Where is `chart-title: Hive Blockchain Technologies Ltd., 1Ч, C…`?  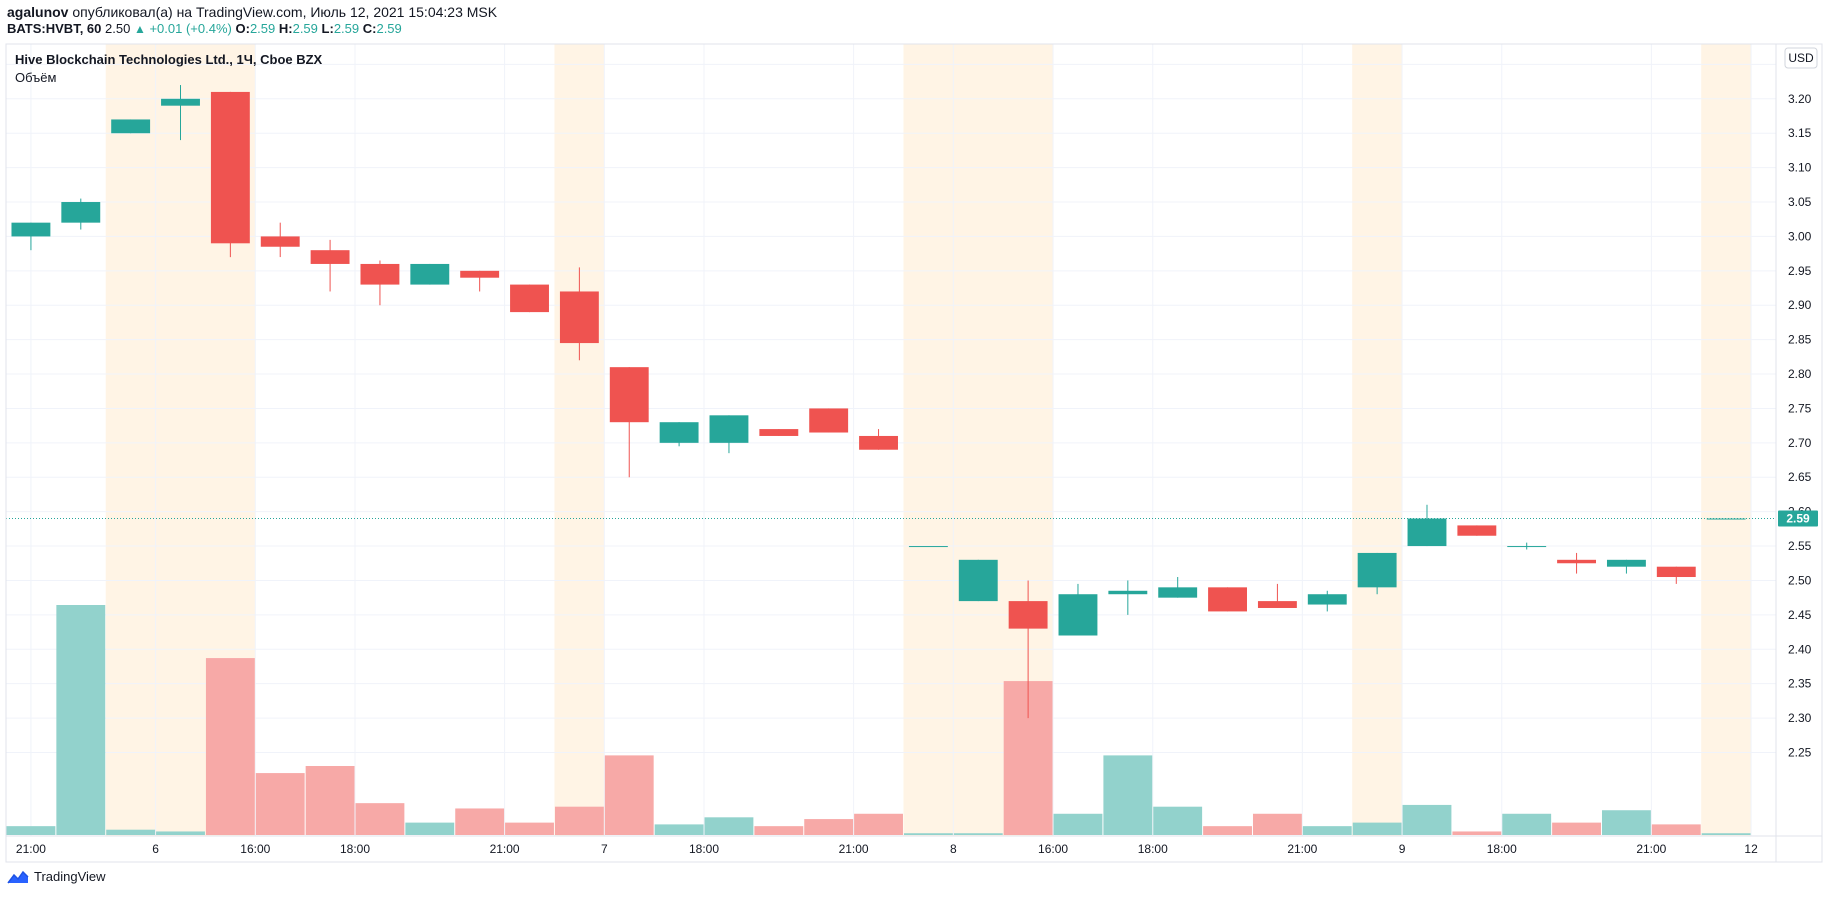
chart-title: Hive Blockchain Technologies Ltd., 1Ч, C… is located at coordinates (169, 59).